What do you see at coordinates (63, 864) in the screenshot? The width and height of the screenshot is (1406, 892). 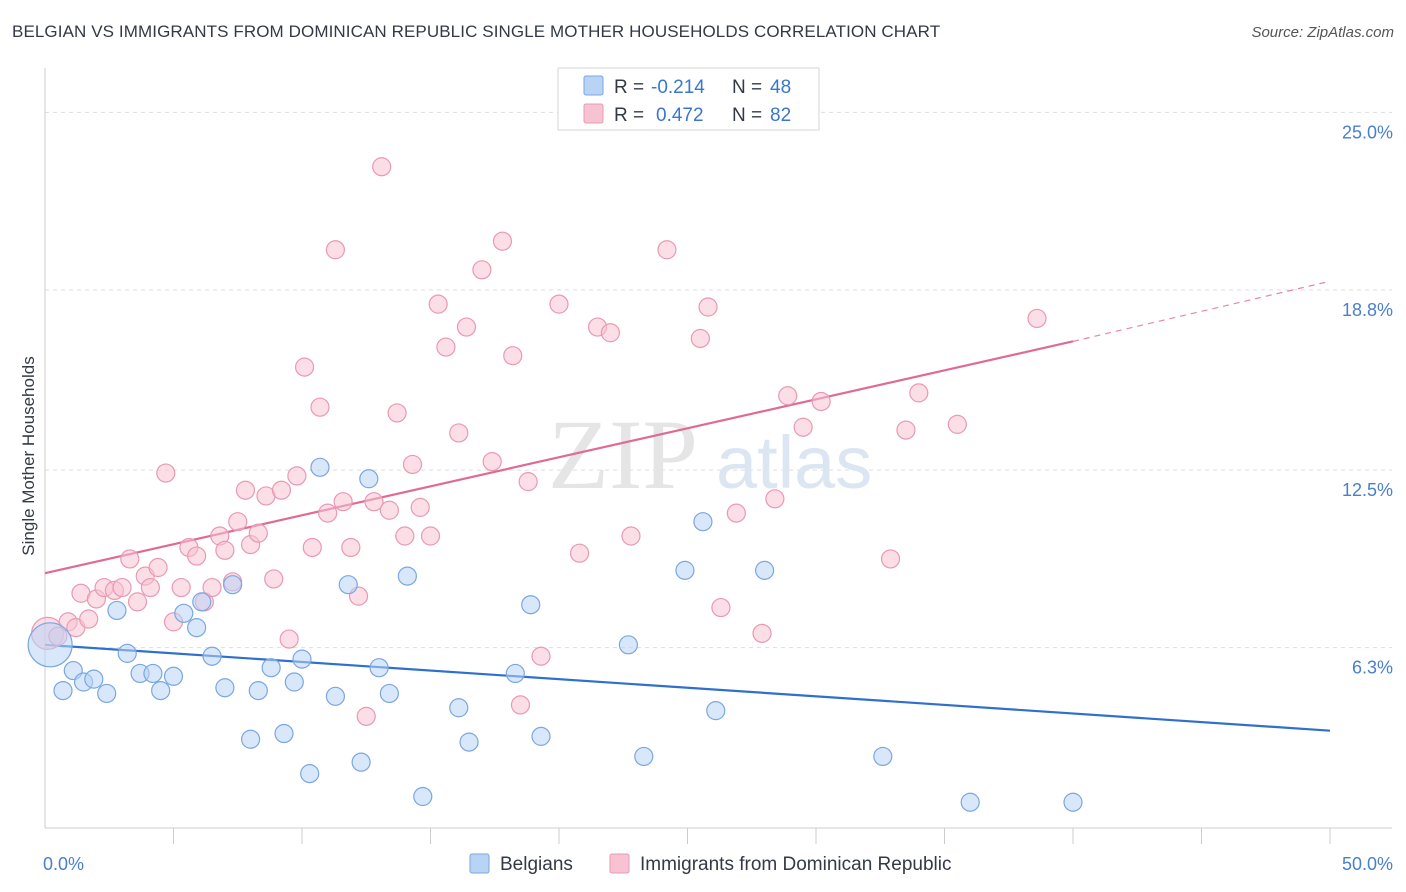 I see `x-tick-label-0: 0.0%` at bounding box center [63, 864].